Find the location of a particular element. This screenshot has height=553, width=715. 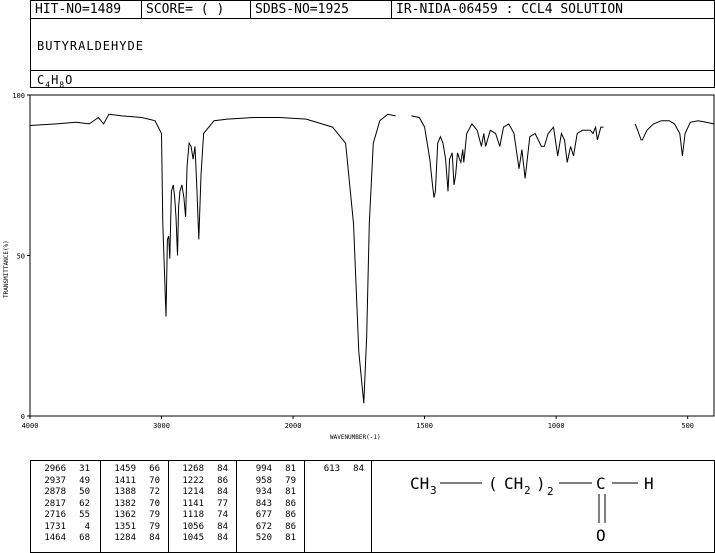

peak-wavenumber: 994 is located at coordinates (263, 469).